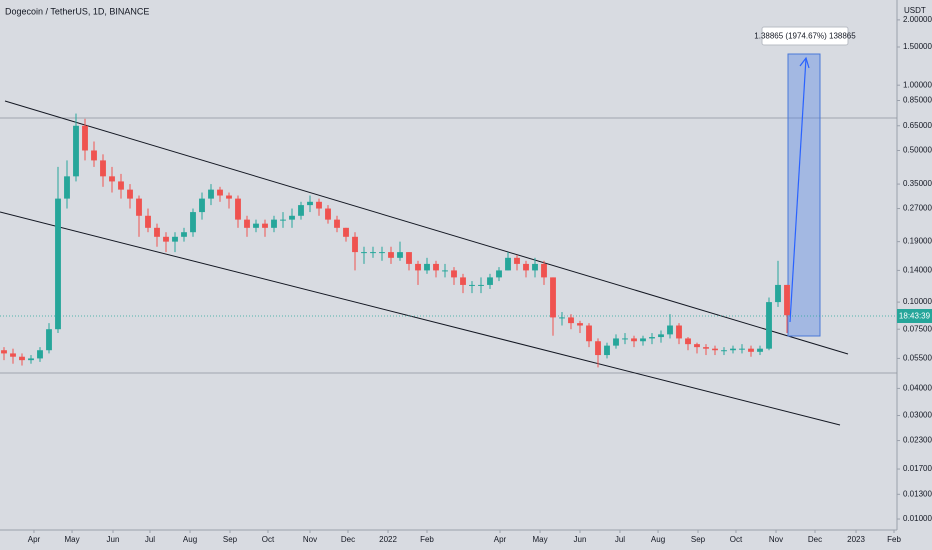 The height and width of the screenshot is (550, 932). Describe the element at coordinates (736, 539) in the screenshot. I see `x-tick-label: Oct` at that location.